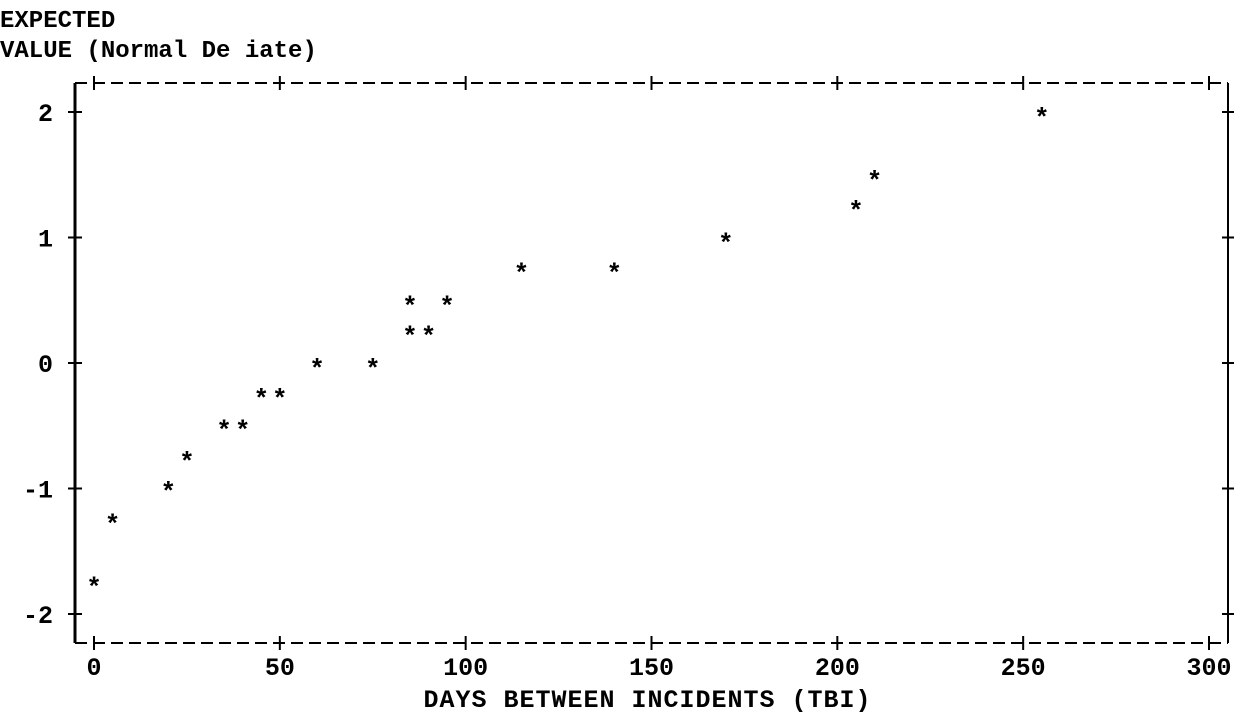 The image size is (1235, 725). Describe the element at coordinates (1208, 668) in the screenshot. I see `x-tick-label: 300` at that location.